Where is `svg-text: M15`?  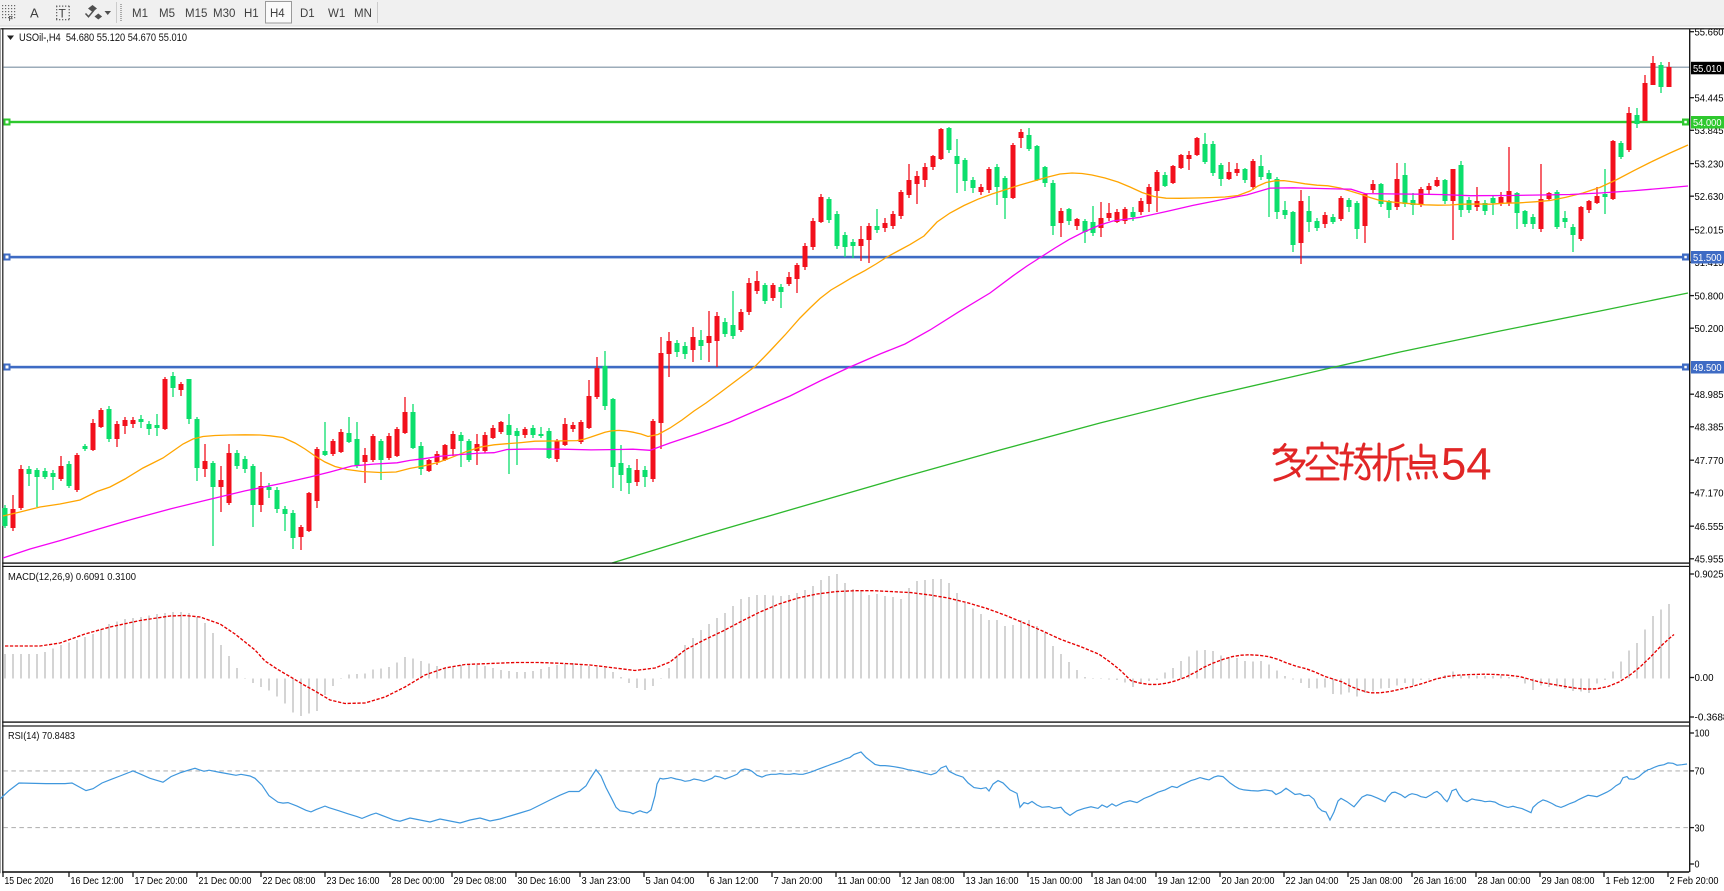 svg-text: M15 is located at coordinates (196, 14).